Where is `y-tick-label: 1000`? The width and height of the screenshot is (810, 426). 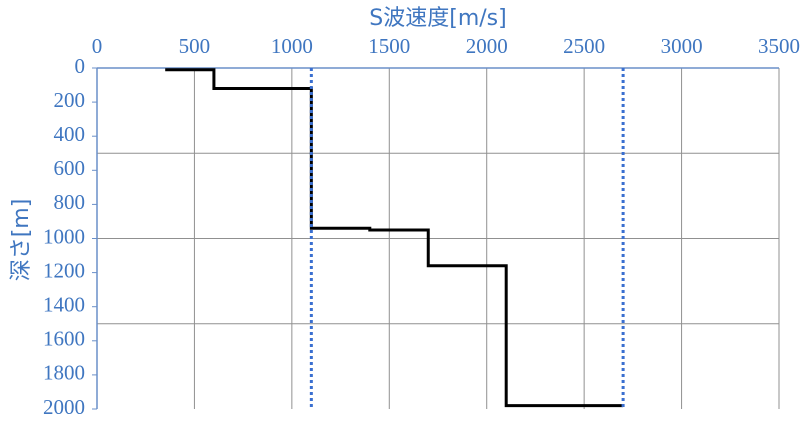
y-tick-label: 1000 is located at coordinates (64, 236).